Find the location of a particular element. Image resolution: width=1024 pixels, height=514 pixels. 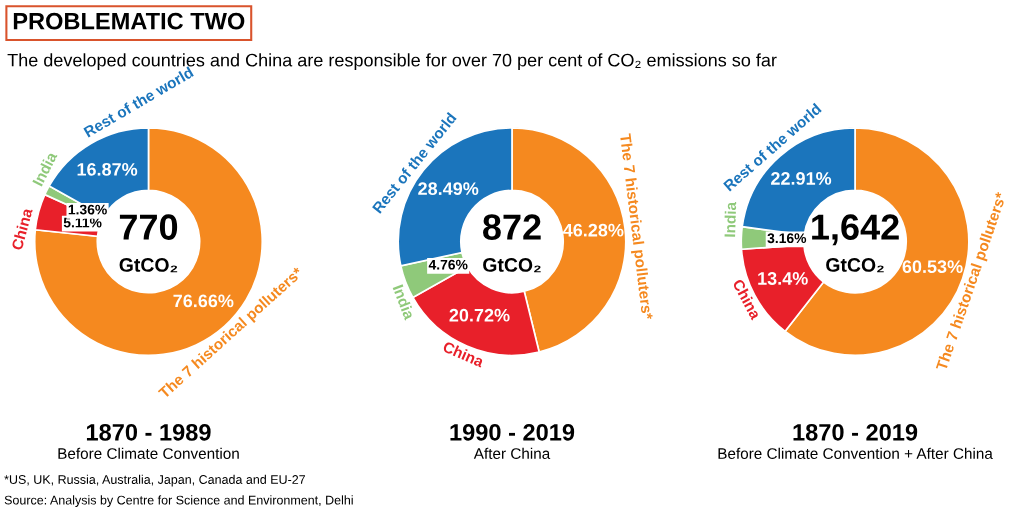

source-note: Source: Analysis by Centre for Science and Environment, Delhi is located at coordinates (178, 501).